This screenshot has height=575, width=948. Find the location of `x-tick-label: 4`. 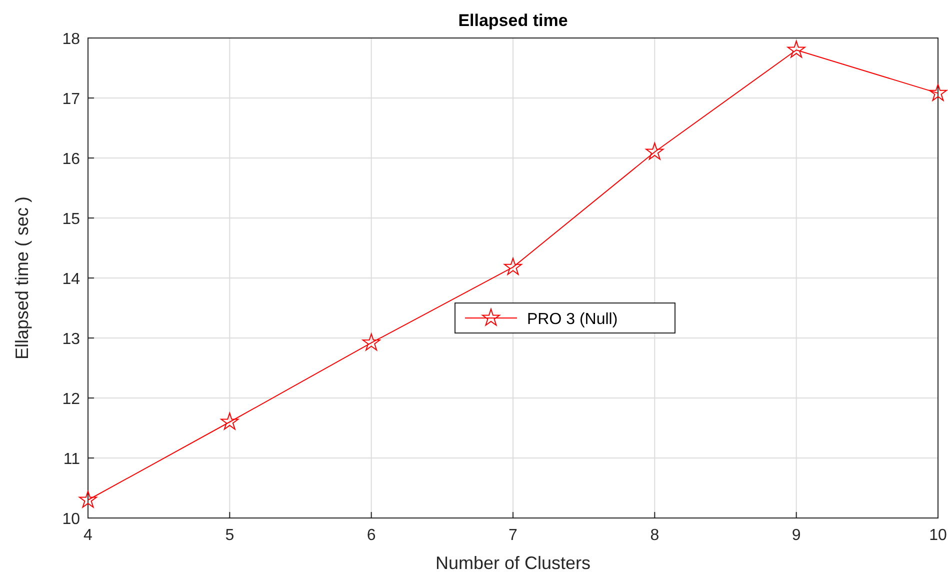

x-tick-label: 4 is located at coordinates (88, 535).